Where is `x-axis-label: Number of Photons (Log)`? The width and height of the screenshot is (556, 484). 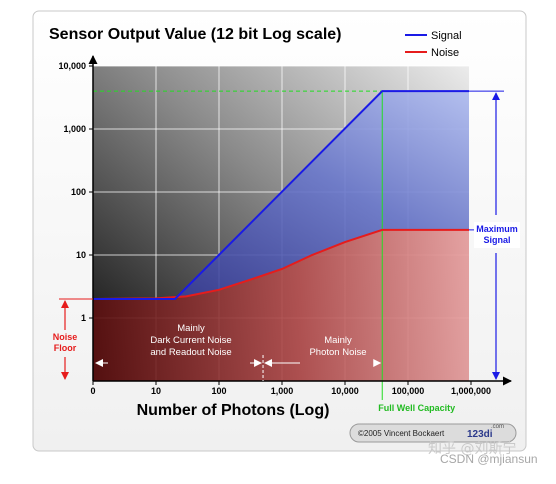 x-axis-label: Number of Photons (Log) is located at coordinates (233, 410).